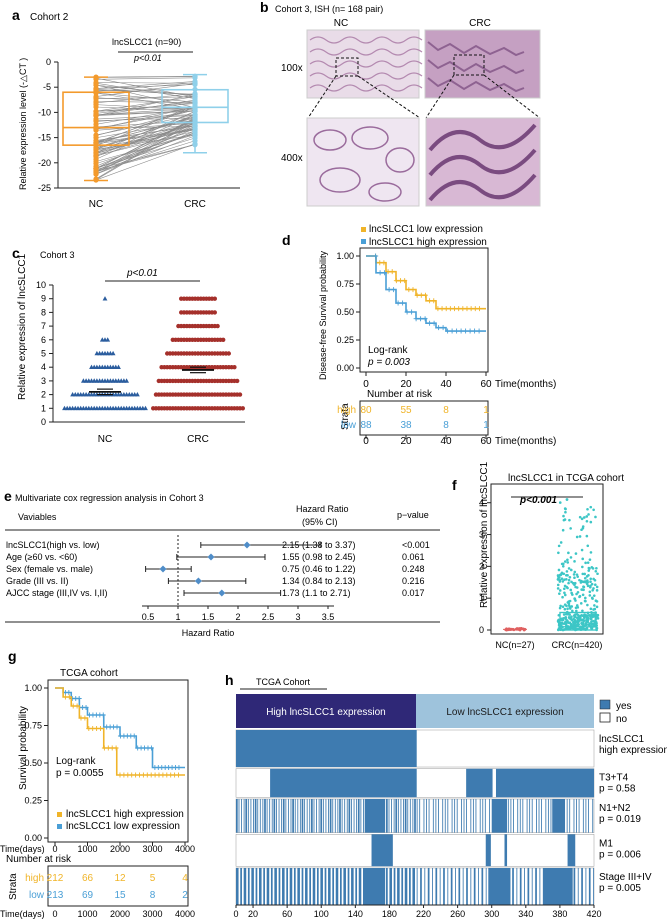 This screenshot has height=919, width=667. I want to click on g-risk-value: 12, so click(120, 878).